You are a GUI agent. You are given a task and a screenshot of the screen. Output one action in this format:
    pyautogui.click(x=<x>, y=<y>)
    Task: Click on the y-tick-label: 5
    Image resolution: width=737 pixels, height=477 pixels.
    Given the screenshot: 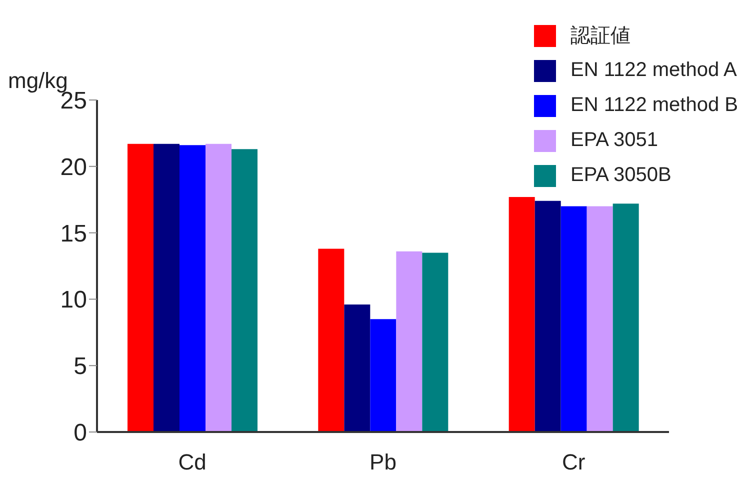 What is the action you would take?
    pyautogui.click(x=80, y=366)
    